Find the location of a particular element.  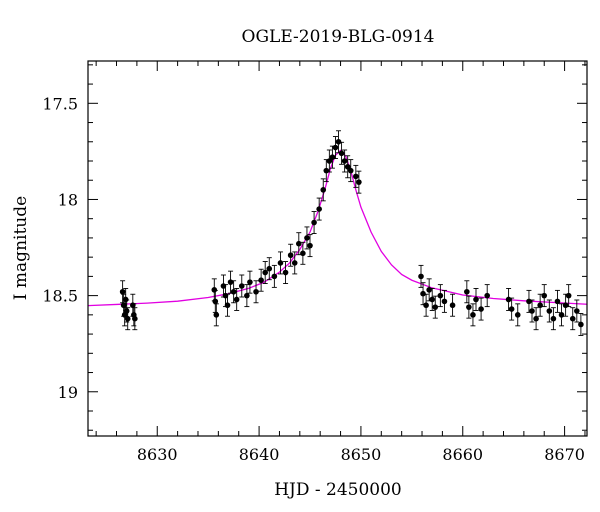

x-axis-label: HJD - 2450000 is located at coordinates (338, 490).